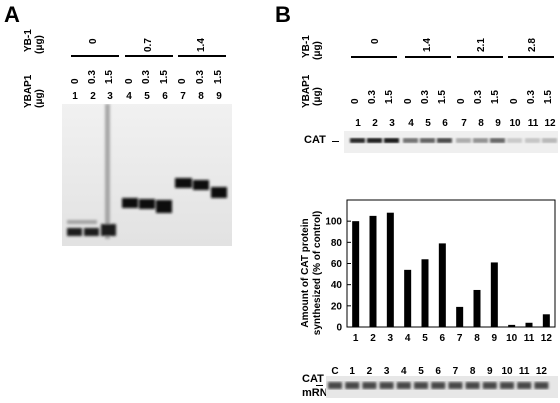 This screenshot has height=403, width=560. Describe the element at coordinates (369, 371) in the screenshot. I see `mrna-lane-2: 2` at that location.